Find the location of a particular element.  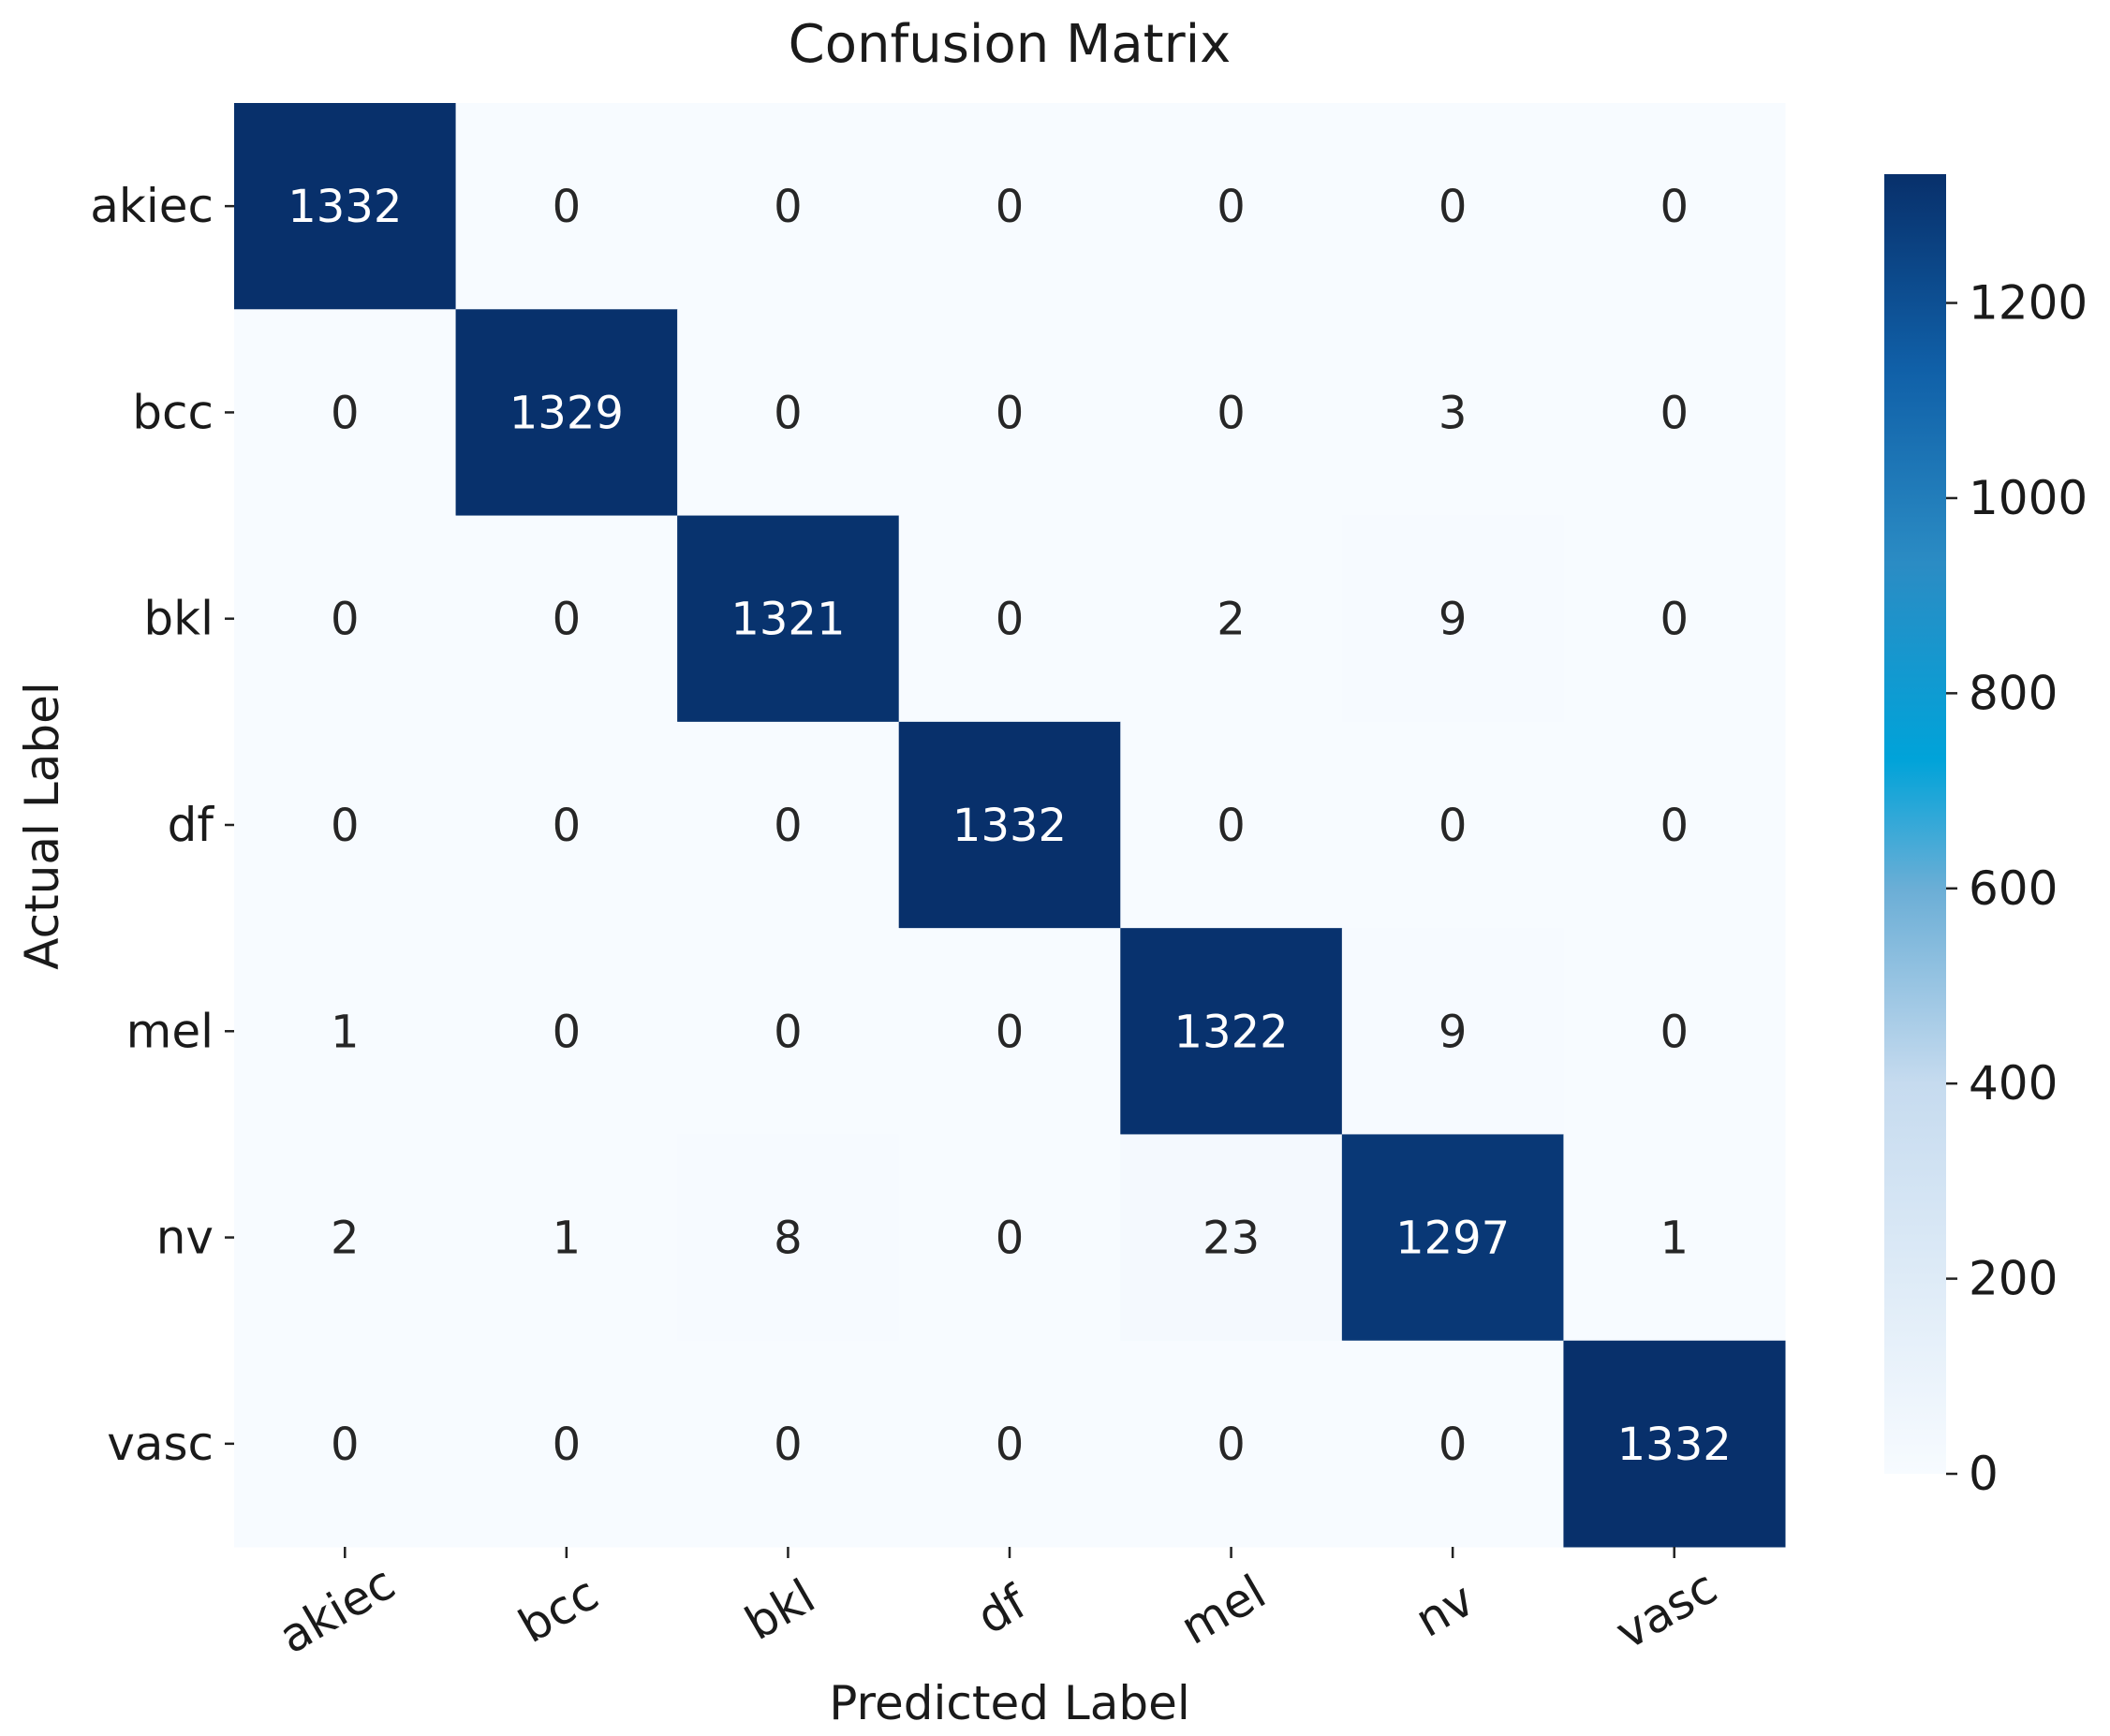

x-tick-label: df is located at coordinates (1002, 1610).